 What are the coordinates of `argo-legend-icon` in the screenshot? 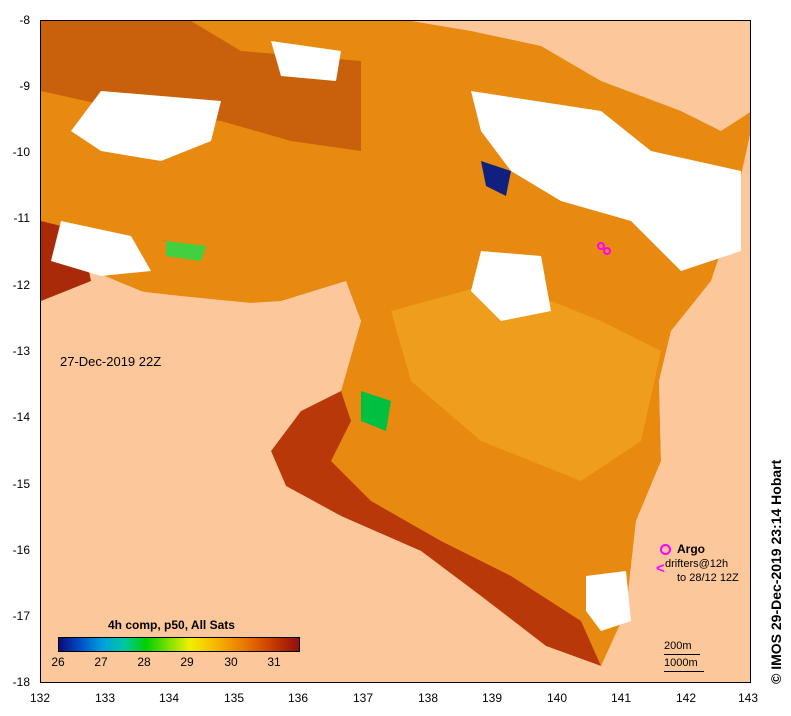 It's located at (665, 549).